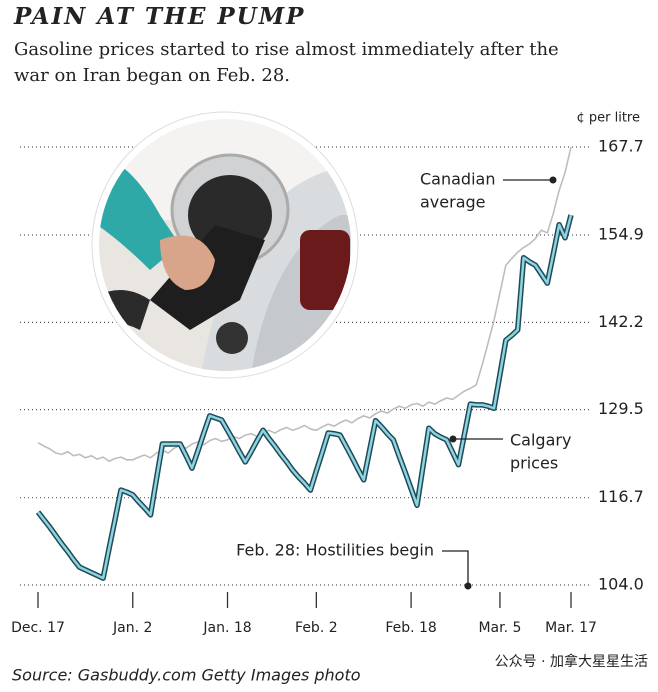 The height and width of the screenshot is (692, 658). Describe the element at coordinates (132, 628) in the screenshot. I see `x-tick-label: Jan. 2` at that location.